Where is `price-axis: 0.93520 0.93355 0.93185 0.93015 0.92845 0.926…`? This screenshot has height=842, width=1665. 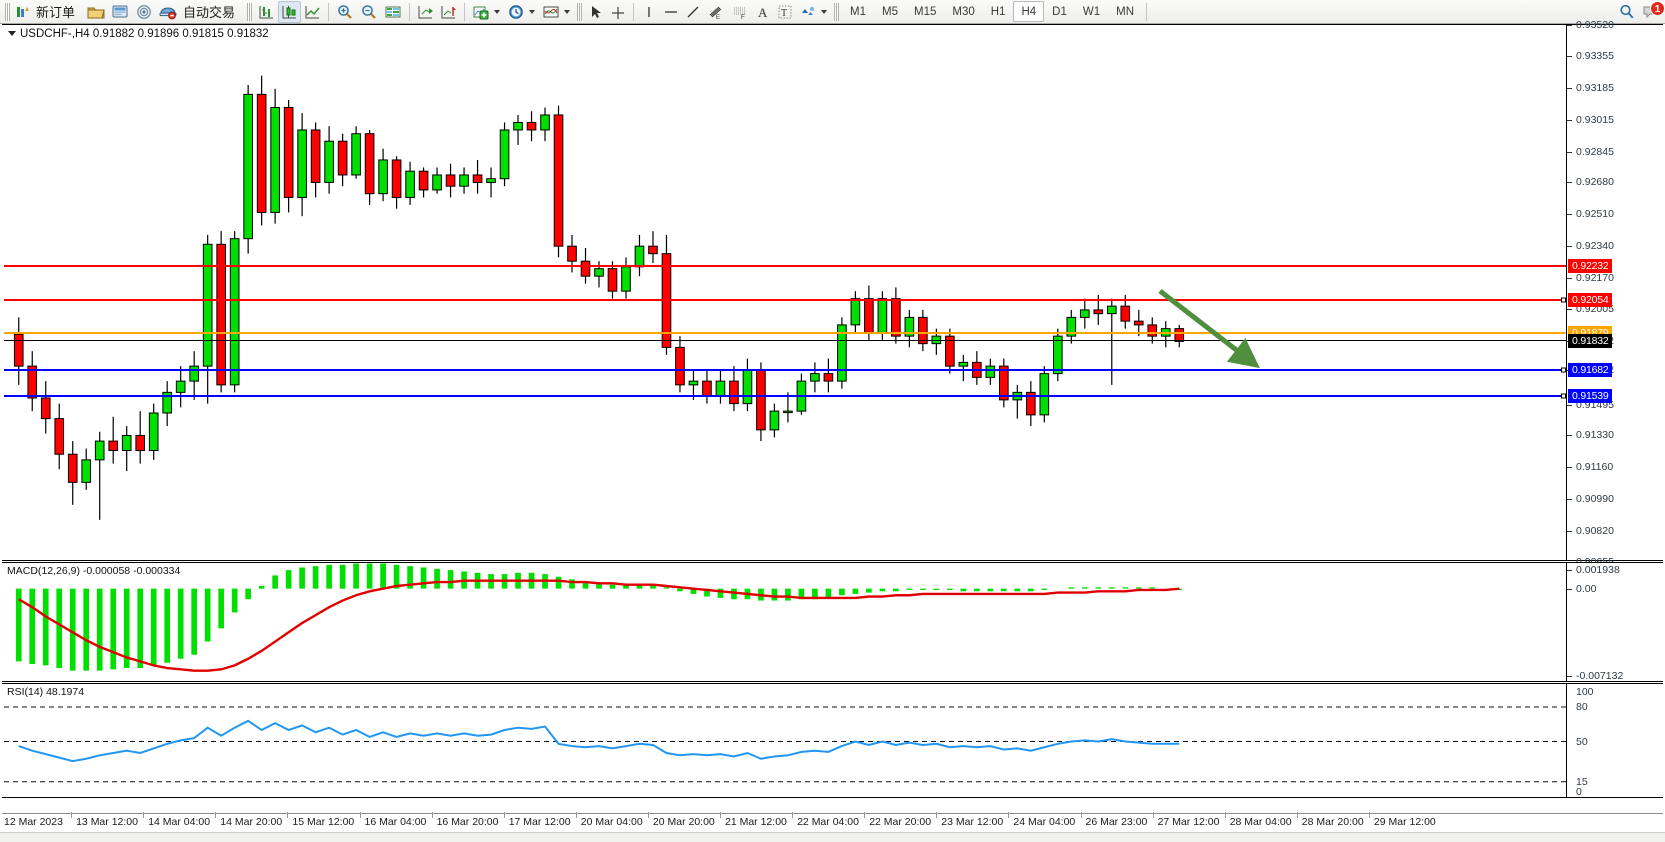 price-axis: 0.93520 0.93355 0.93185 0.93015 0.92845 0.926… is located at coordinates (1614, 293).